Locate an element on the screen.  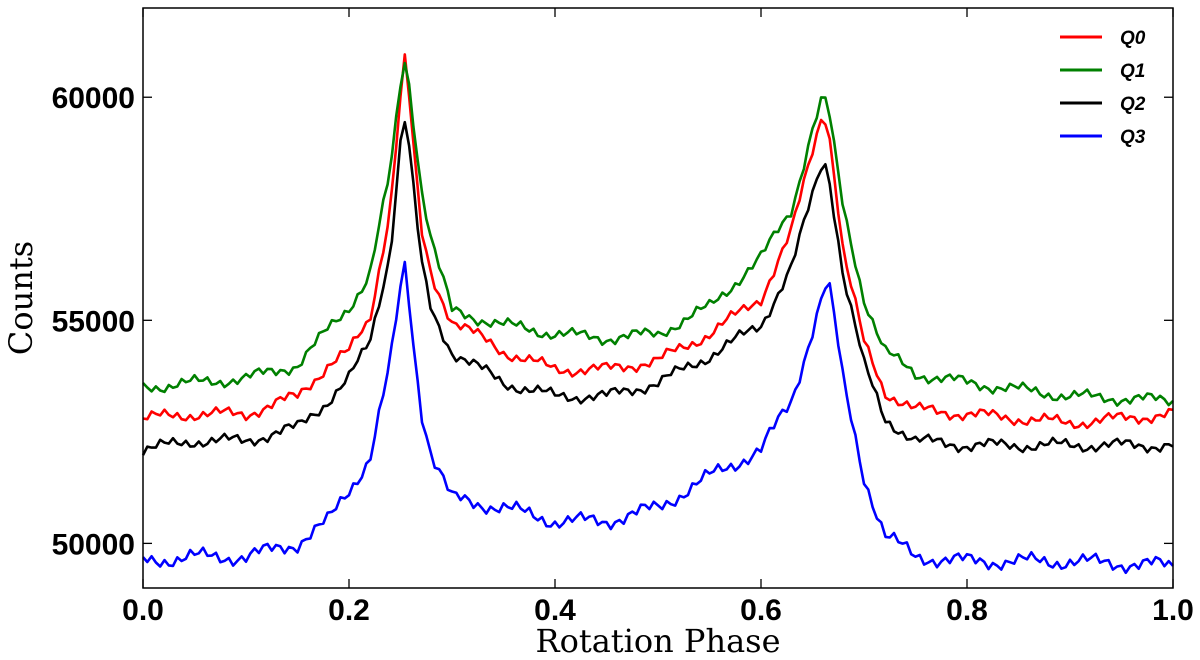
legend-label-q3: Q3 is located at coordinates (1133, 137).